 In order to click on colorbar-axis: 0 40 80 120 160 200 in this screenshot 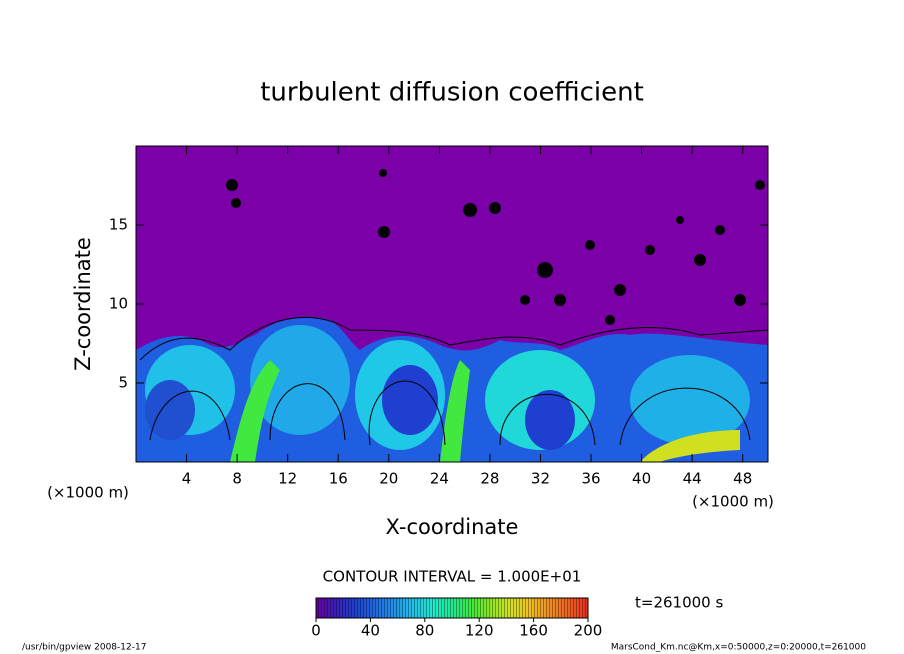, I will do `click(456, 629)`.